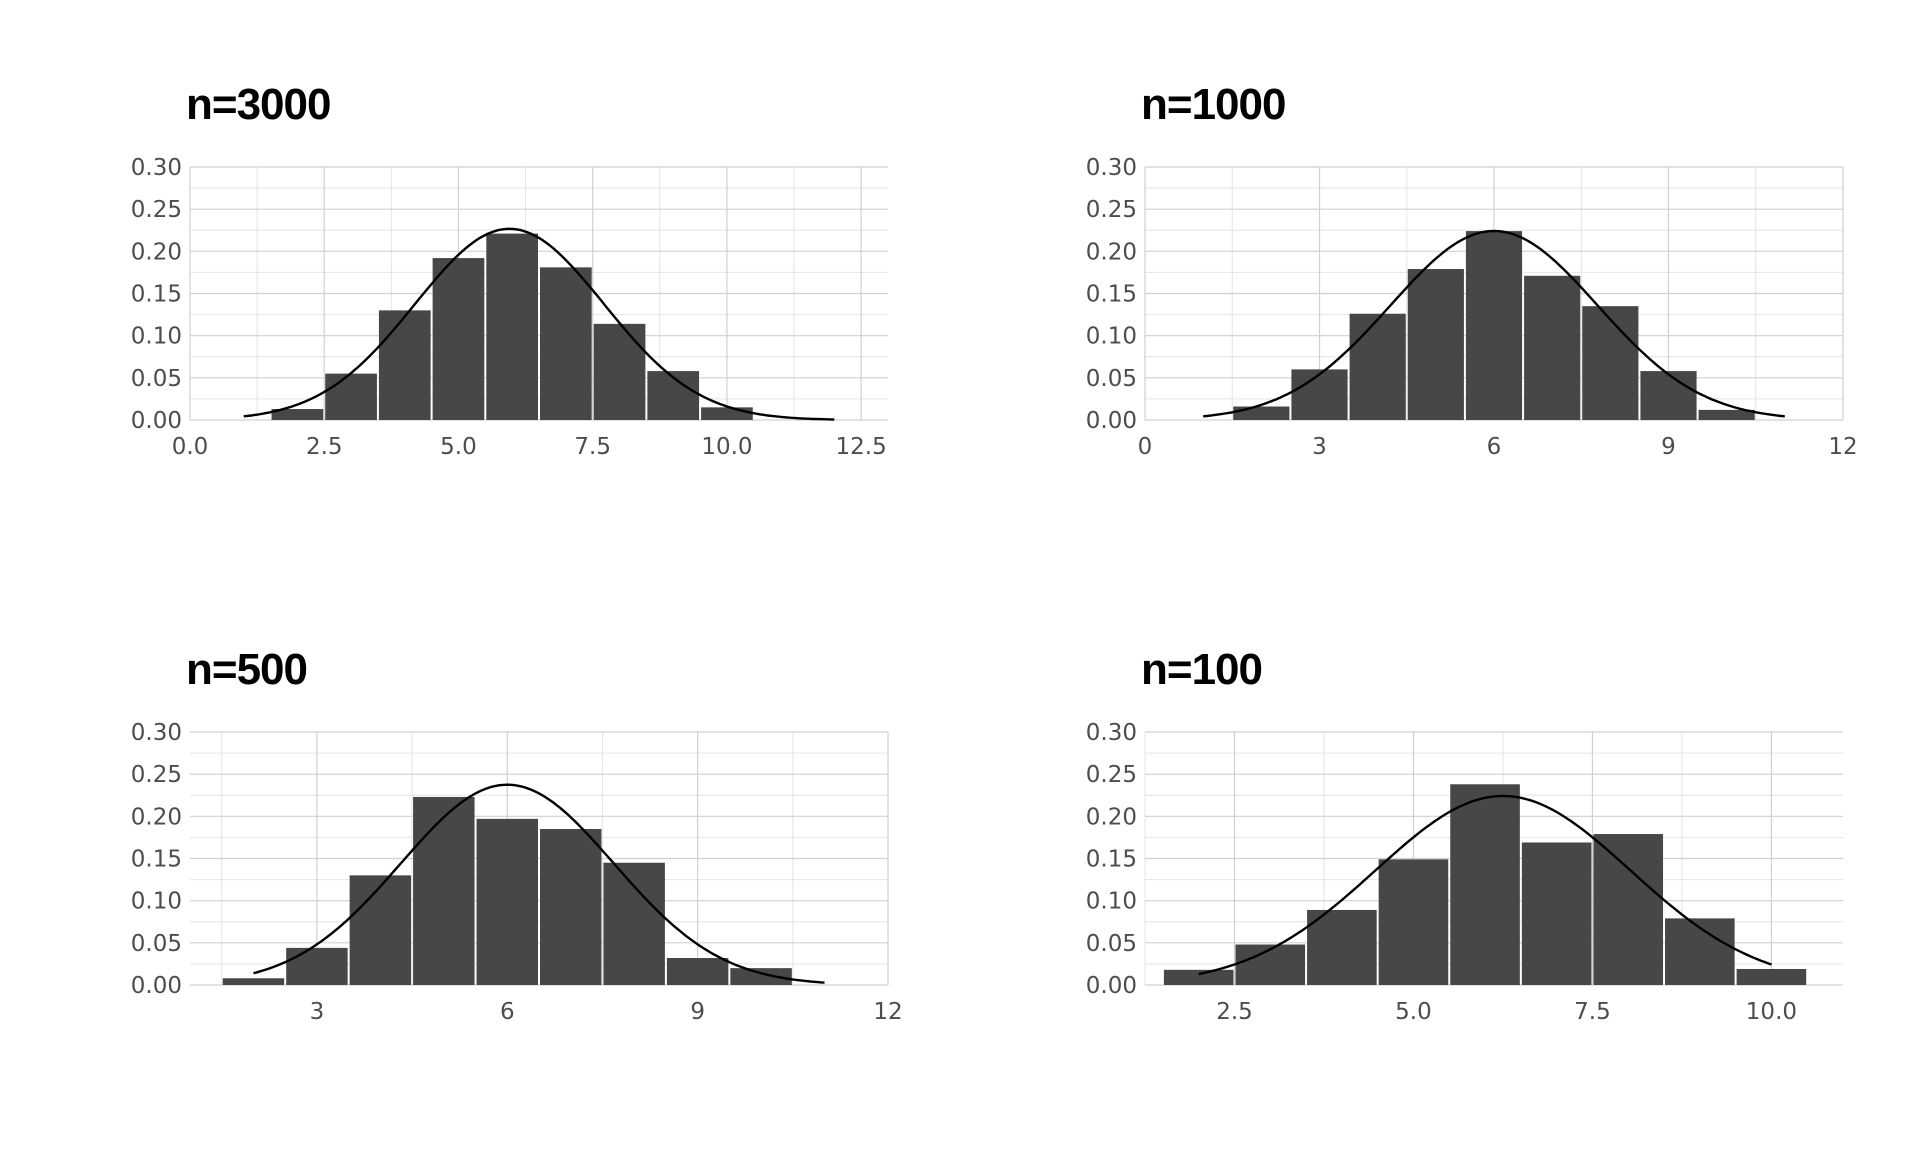  What do you see at coordinates (861, 447) in the screenshot?
I see `x-tick-label: 12.5` at bounding box center [861, 447].